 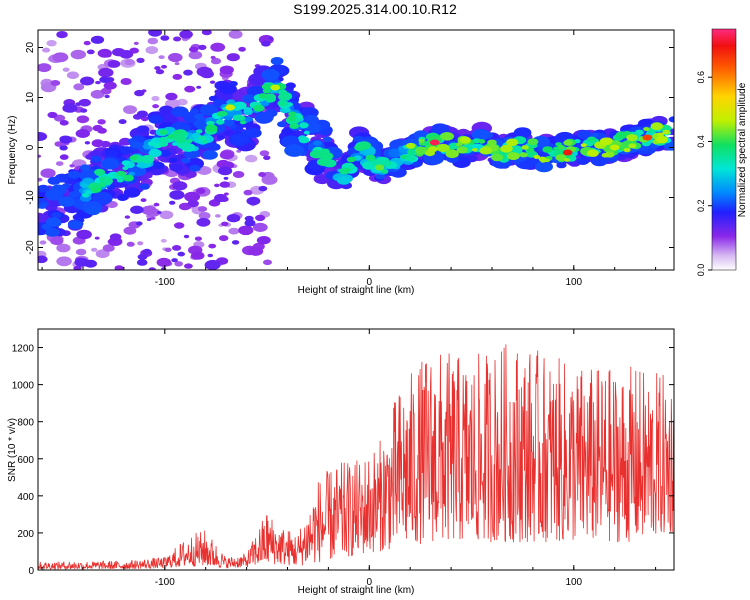 I want to click on spectrogram-xtick-label: 0, so click(x=370, y=282).